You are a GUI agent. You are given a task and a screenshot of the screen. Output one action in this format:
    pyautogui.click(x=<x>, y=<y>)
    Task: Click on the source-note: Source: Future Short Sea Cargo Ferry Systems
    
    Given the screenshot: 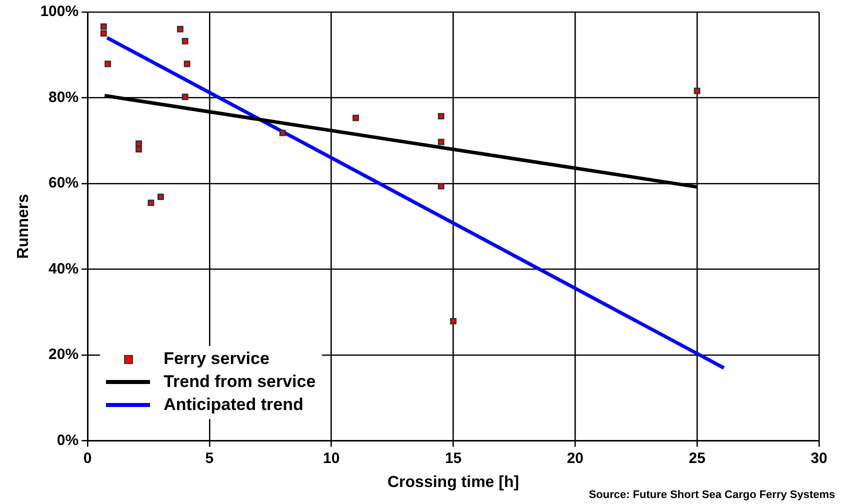 What is the action you would take?
    pyautogui.click(x=712, y=495)
    